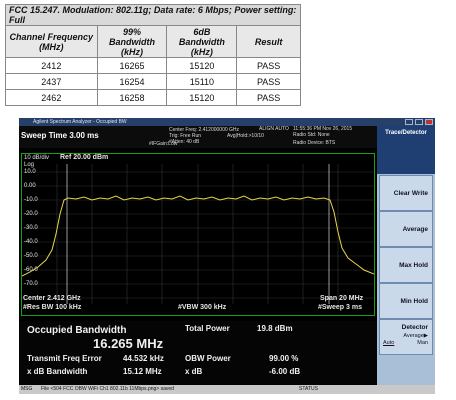  Describe the element at coordinates (31, 214) in the screenshot. I see `y-label: -20.0` at that location.